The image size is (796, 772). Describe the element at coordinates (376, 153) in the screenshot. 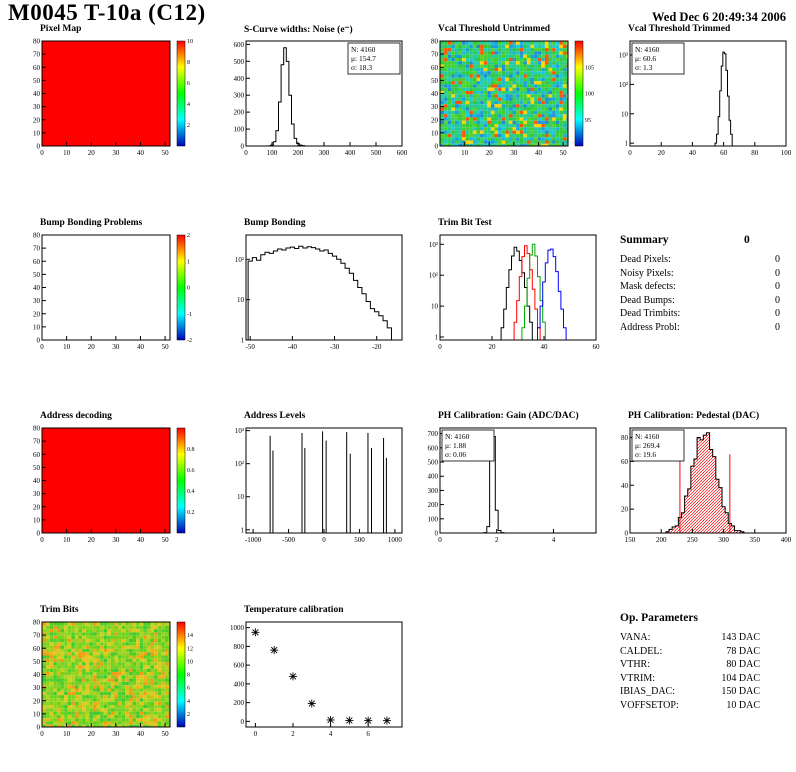

I see `svg-text: 500` at that location.